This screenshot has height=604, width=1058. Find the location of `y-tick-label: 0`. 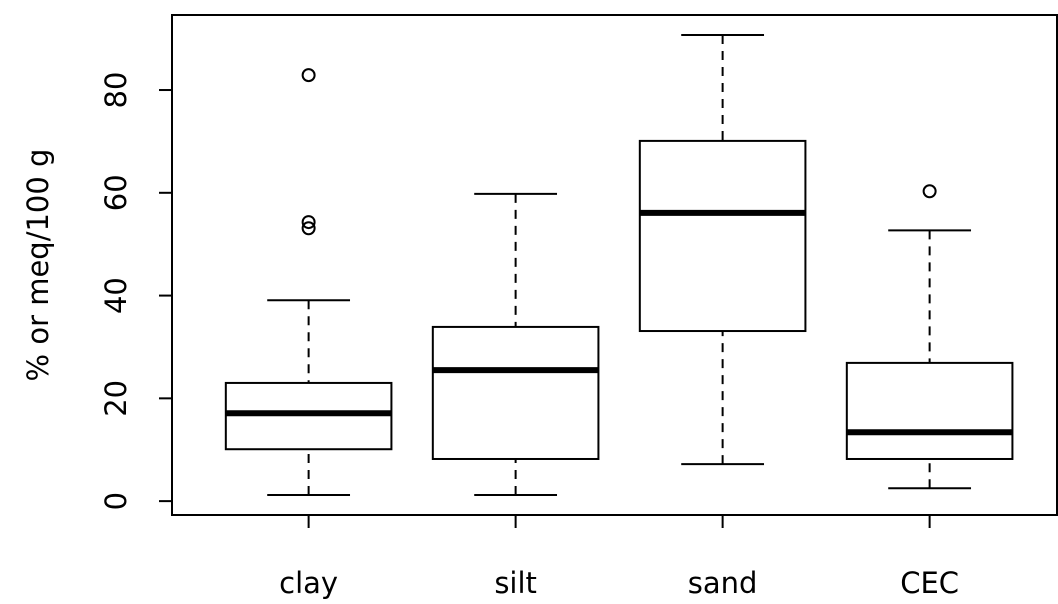

y-tick-label: 0 is located at coordinates (116, 501).